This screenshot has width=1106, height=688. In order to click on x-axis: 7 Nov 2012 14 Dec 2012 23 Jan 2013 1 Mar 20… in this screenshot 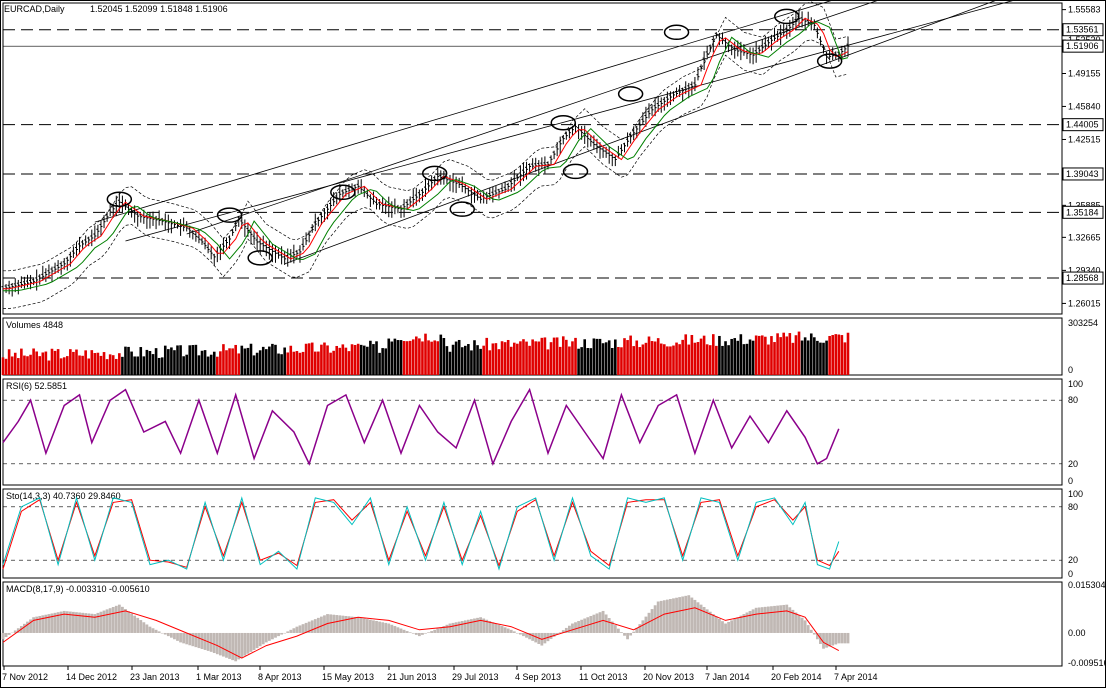, I will do `click(440, 674)`.